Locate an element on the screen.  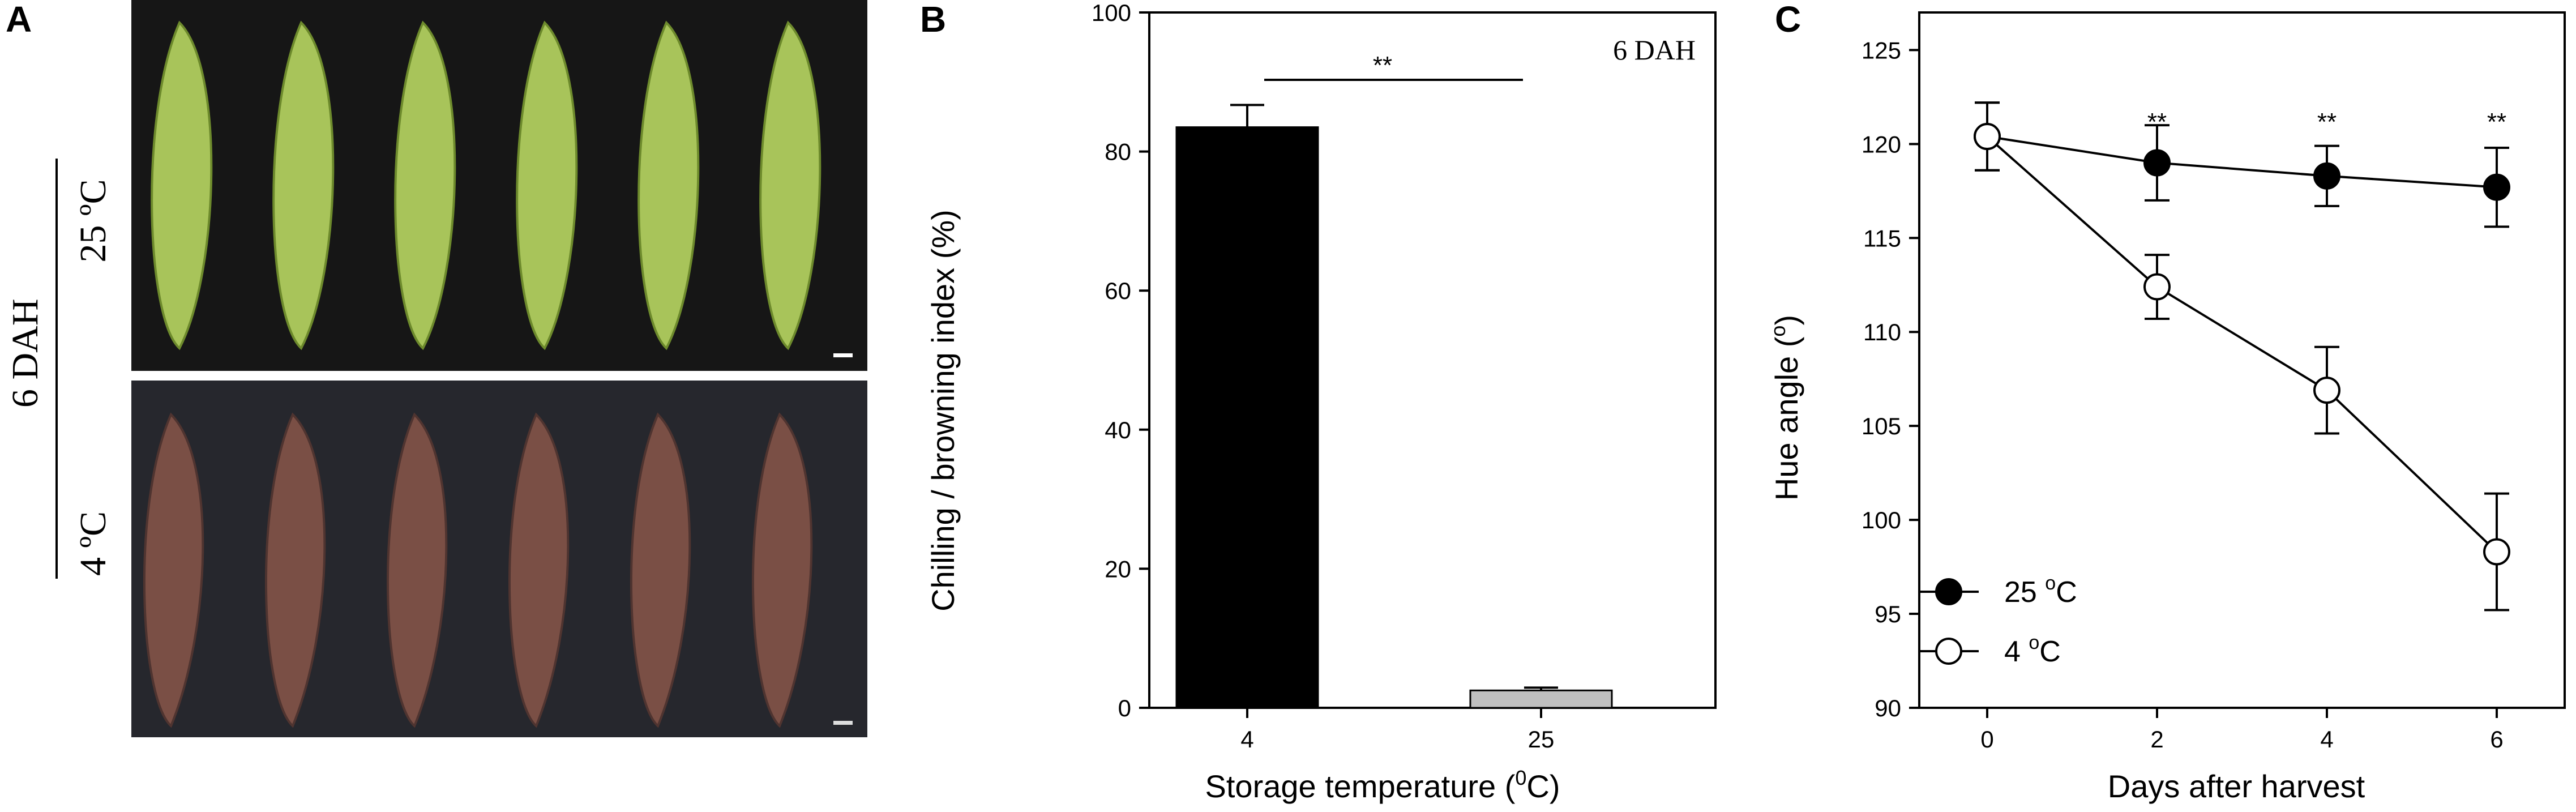
bar-annotation: 6 DAH is located at coordinates (1654, 50).